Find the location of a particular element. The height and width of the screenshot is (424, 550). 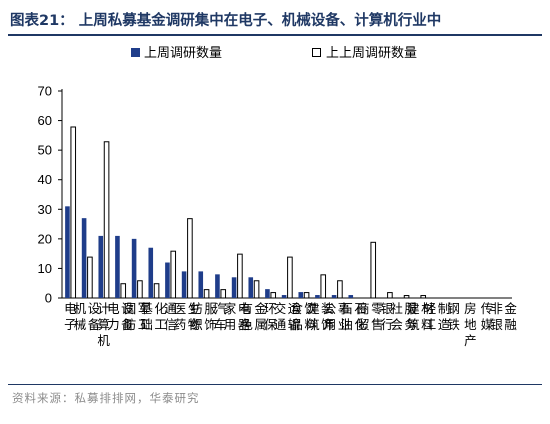

legend-label-series-1: 上周调研数量 is located at coordinates (183, 53).